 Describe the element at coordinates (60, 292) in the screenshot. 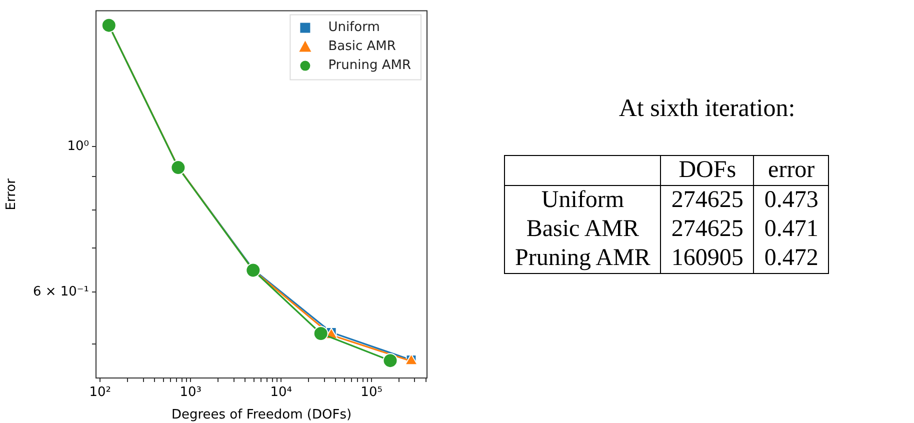

I see `y-tick-label: 6 × 10⁻¹` at that location.